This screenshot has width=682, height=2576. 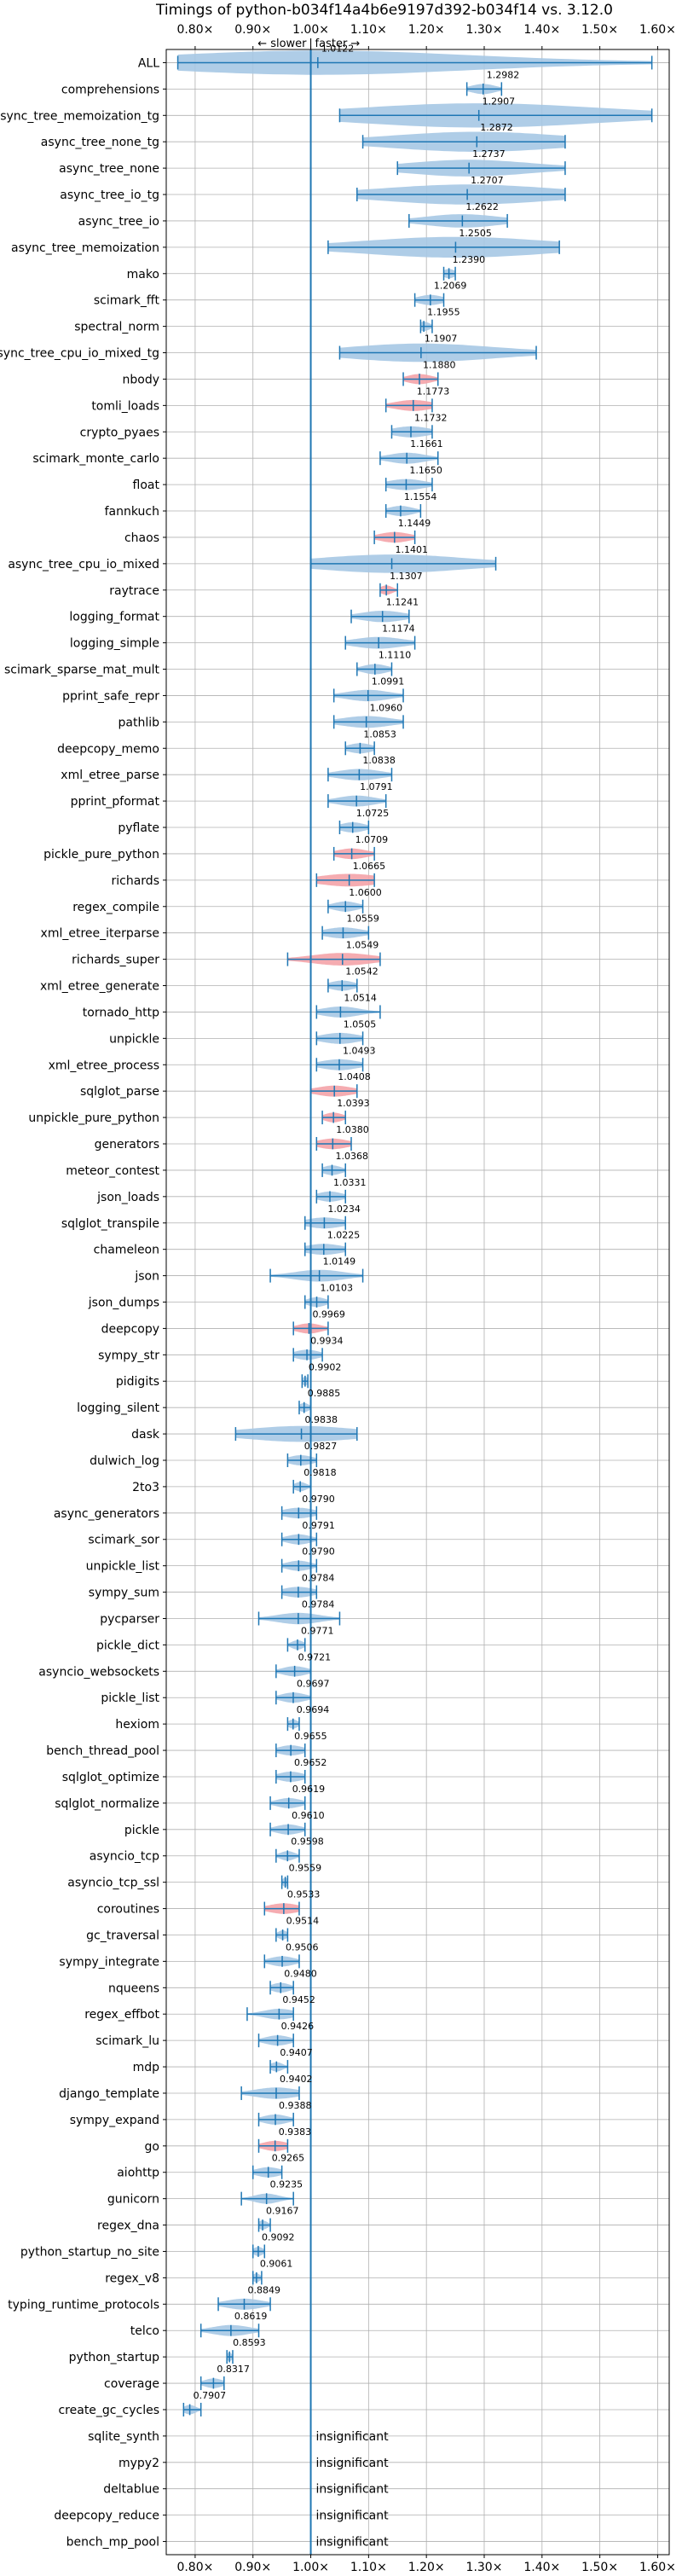 What do you see at coordinates (114, 2357) in the screenshot?
I see `benchmark-label: python_startup` at bounding box center [114, 2357].